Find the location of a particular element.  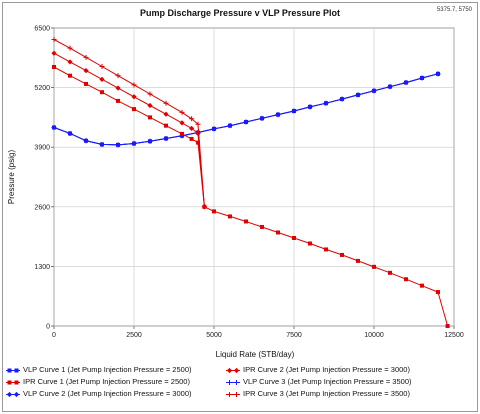

series-line is located at coordinates (129, 123).